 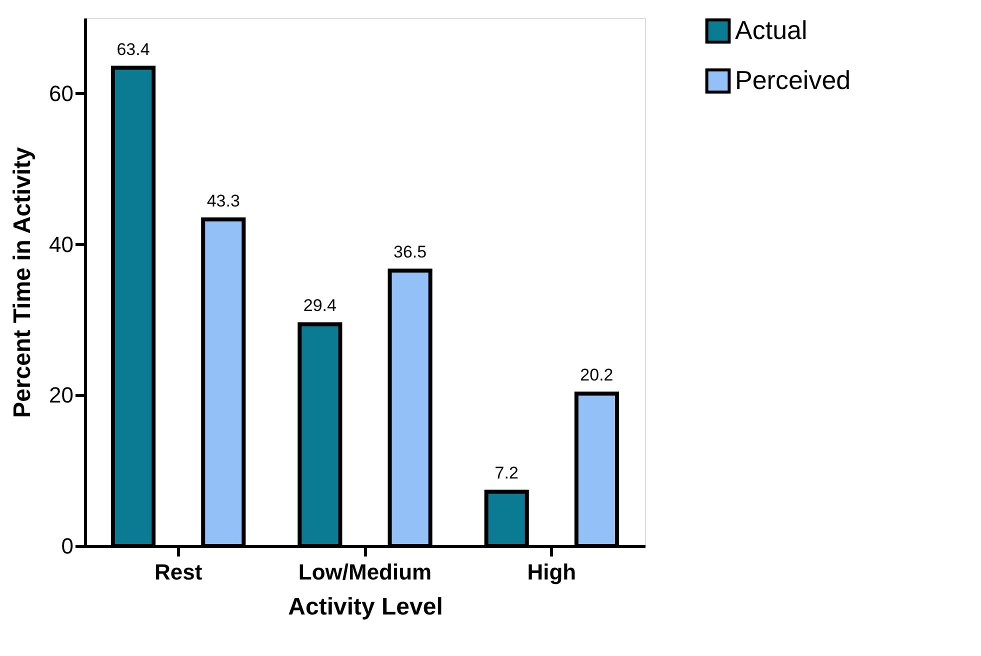 What do you see at coordinates (793, 80) in the screenshot?
I see `legend-label: Perceived` at bounding box center [793, 80].